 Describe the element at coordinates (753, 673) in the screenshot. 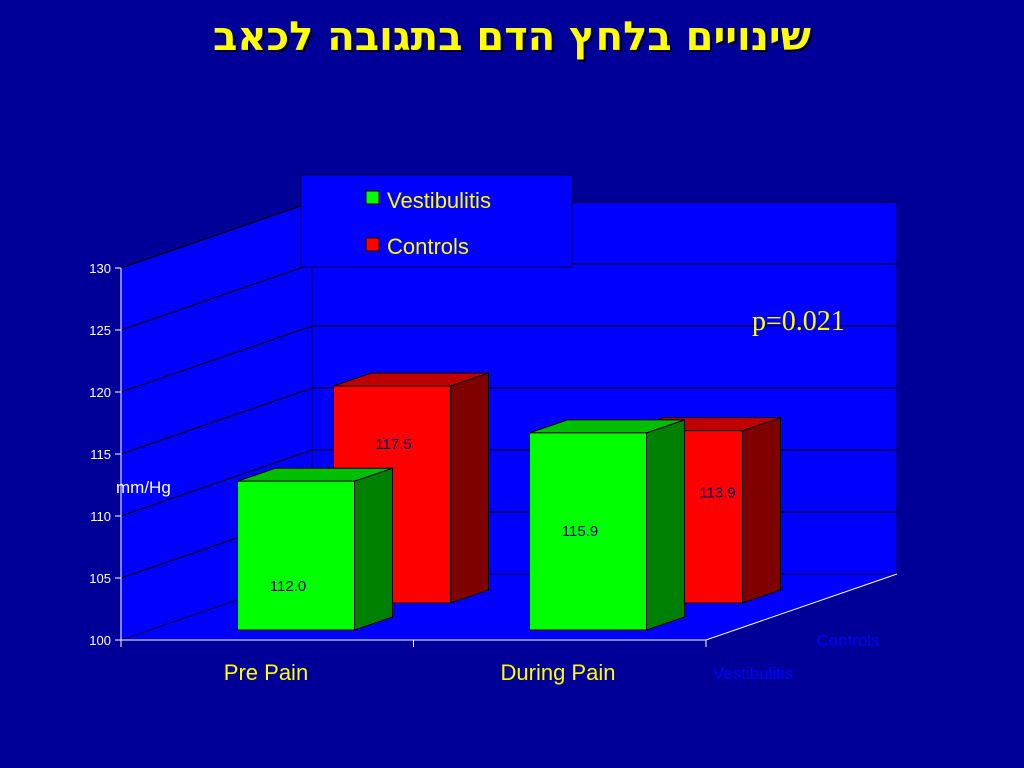

I see `depth-axis-label: Vestibulitis` at that location.